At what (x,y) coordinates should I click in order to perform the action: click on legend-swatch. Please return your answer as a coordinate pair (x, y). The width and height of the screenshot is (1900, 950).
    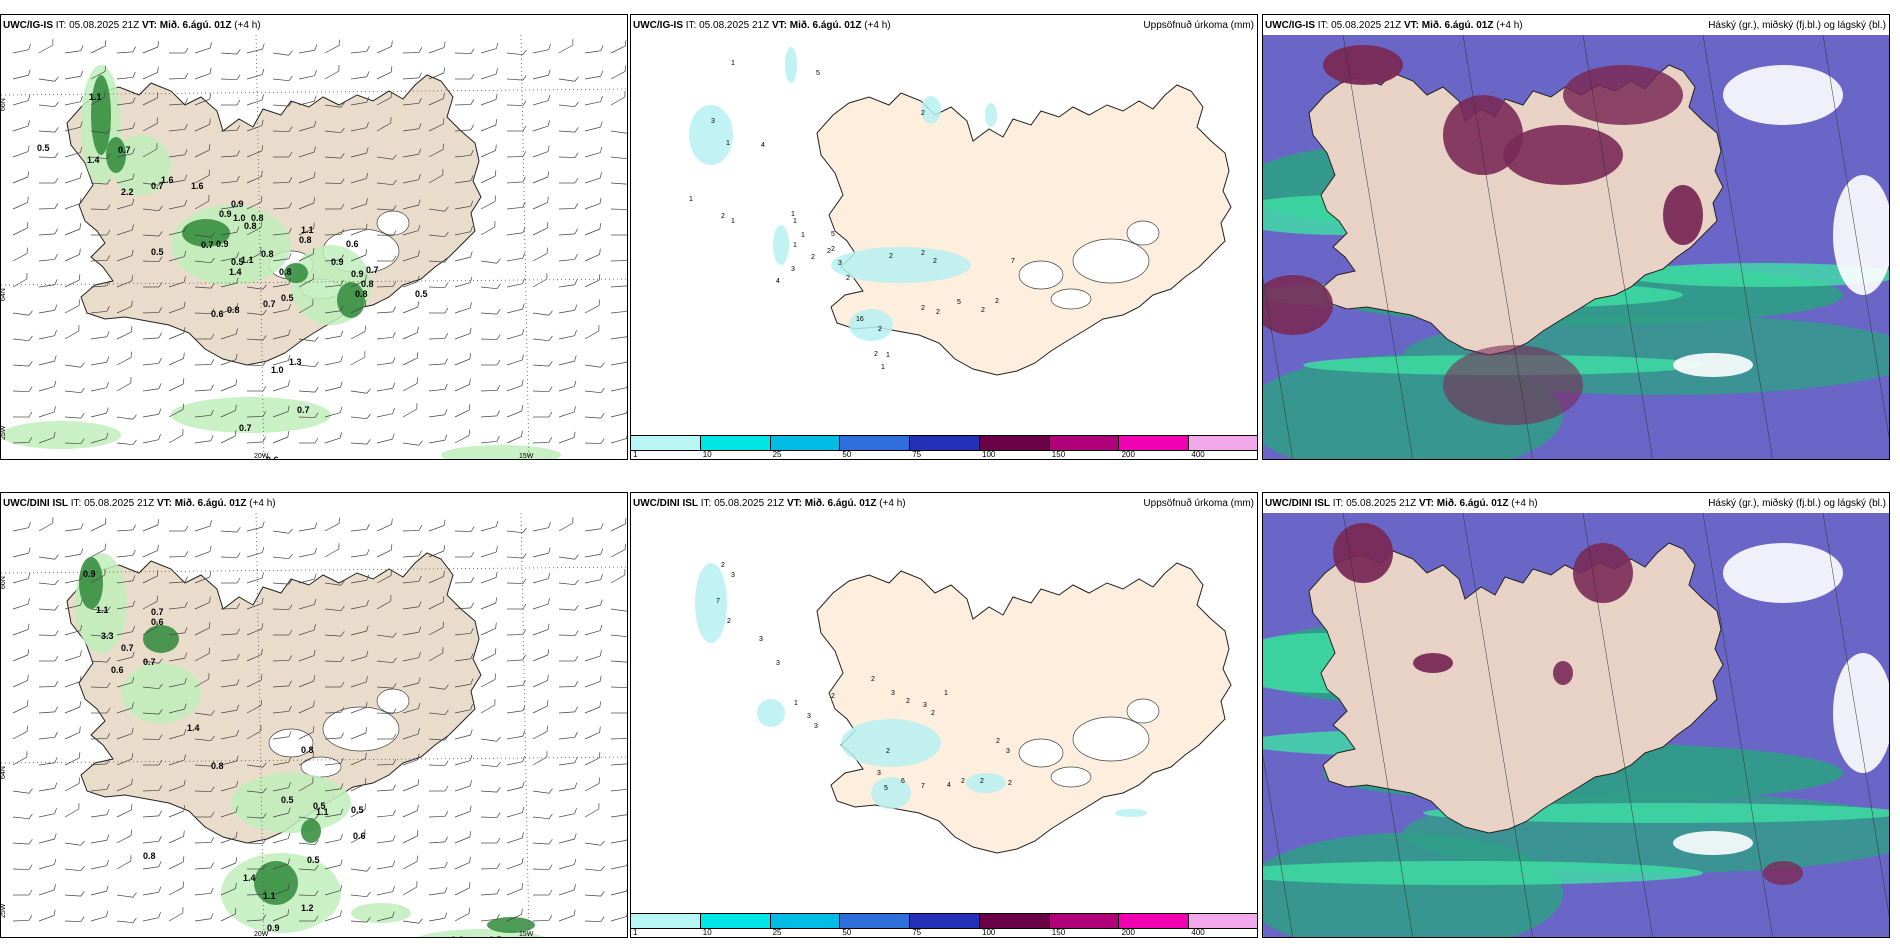
    Looking at the image, I should click on (875, 921).